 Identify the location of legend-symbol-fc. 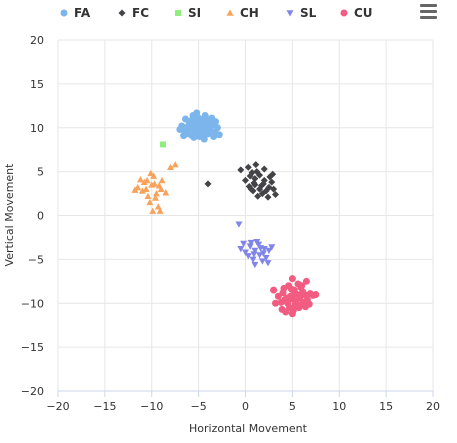
(122, 13).